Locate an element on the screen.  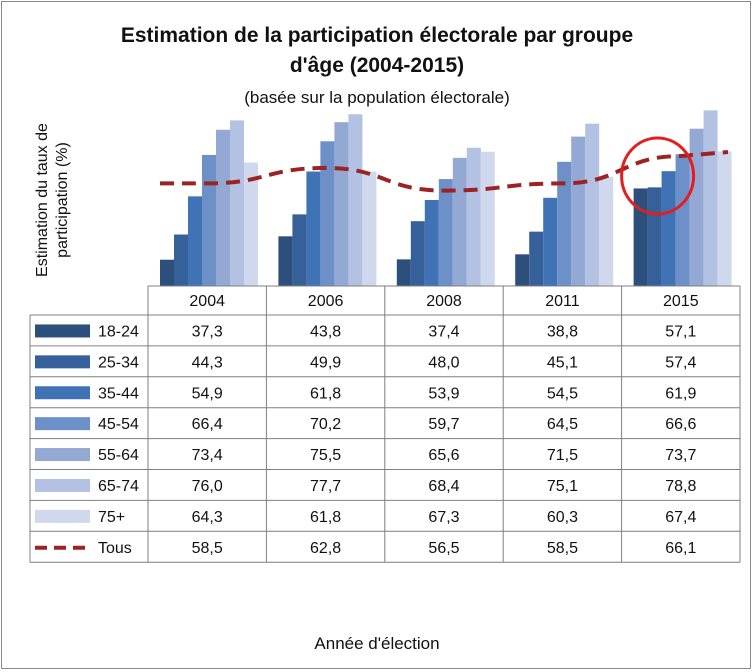
data-label: 68,4 is located at coordinates (443, 486).